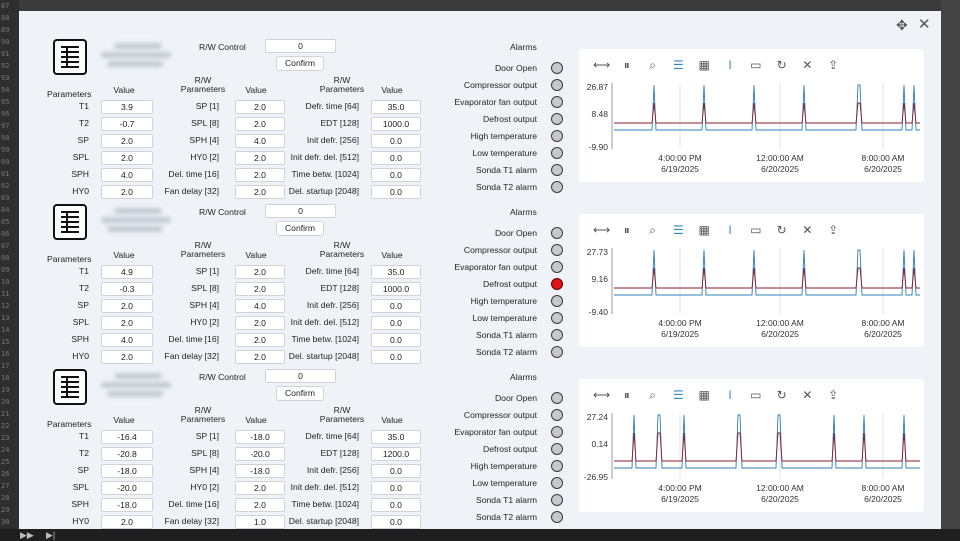 Image resolution: width=960 pixels, height=541 pixels. What do you see at coordinates (127, 488) in the screenshot?
I see `parameter-value-input: -20.0` at bounding box center [127, 488].